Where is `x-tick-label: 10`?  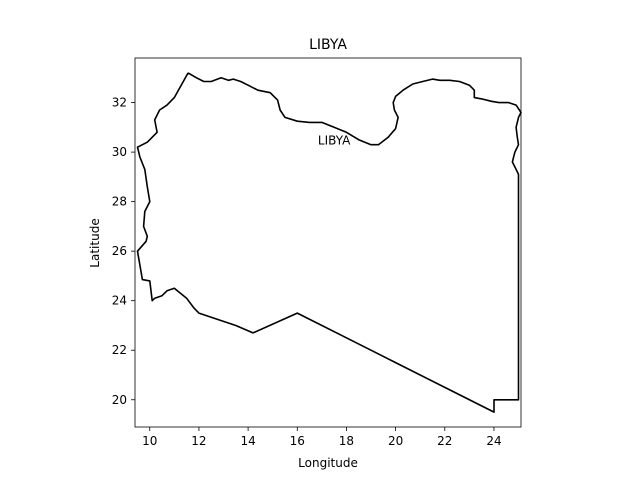
x-tick-label: 10 is located at coordinates (149, 441).